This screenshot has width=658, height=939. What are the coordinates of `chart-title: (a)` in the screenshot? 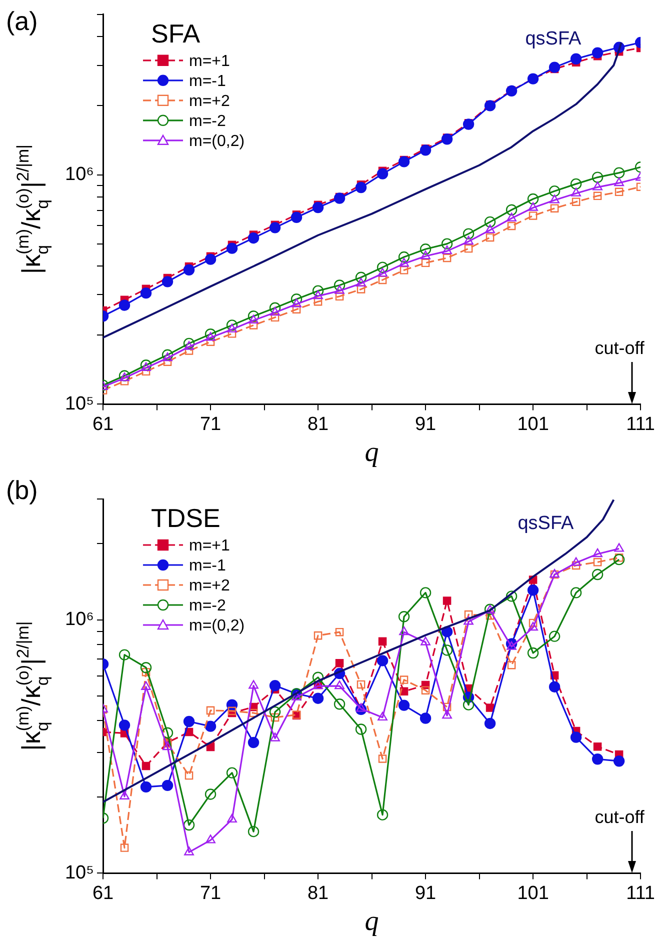 It's located at (22, 21).